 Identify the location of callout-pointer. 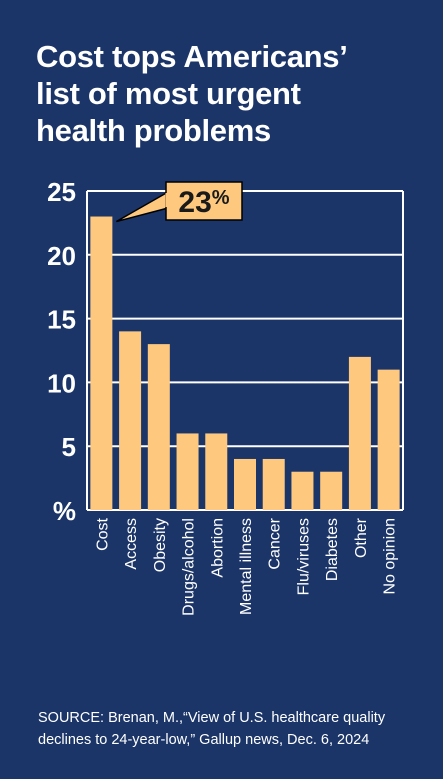
(142, 206).